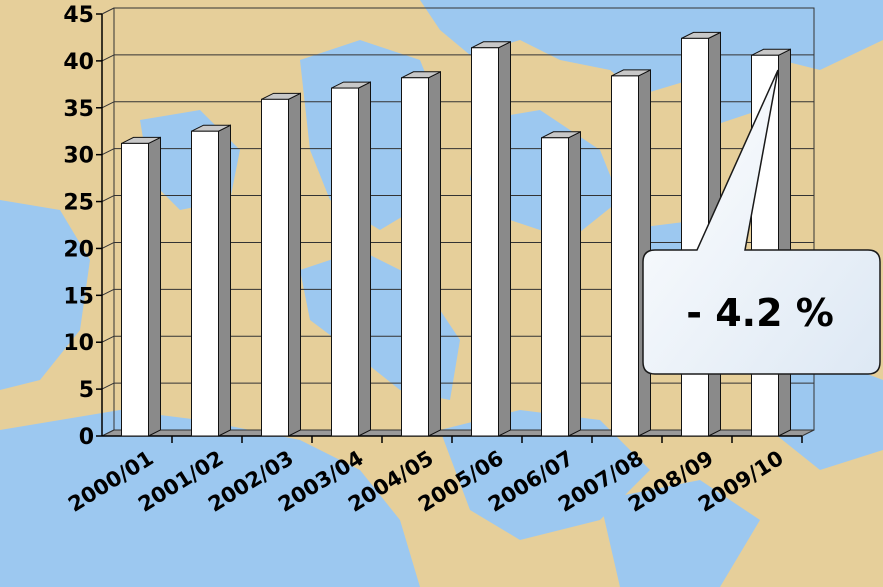 The image size is (883, 587). What do you see at coordinates (78, 109) in the screenshot?
I see `y-tick-label: 35` at bounding box center [78, 109].